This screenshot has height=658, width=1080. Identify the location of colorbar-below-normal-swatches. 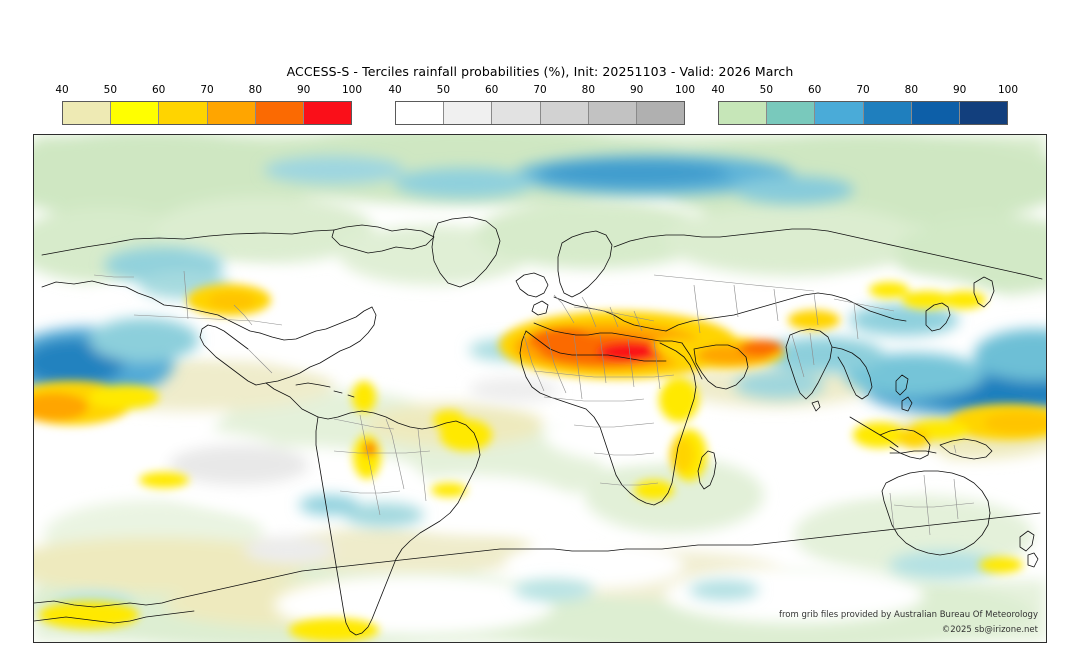
(863, 113).